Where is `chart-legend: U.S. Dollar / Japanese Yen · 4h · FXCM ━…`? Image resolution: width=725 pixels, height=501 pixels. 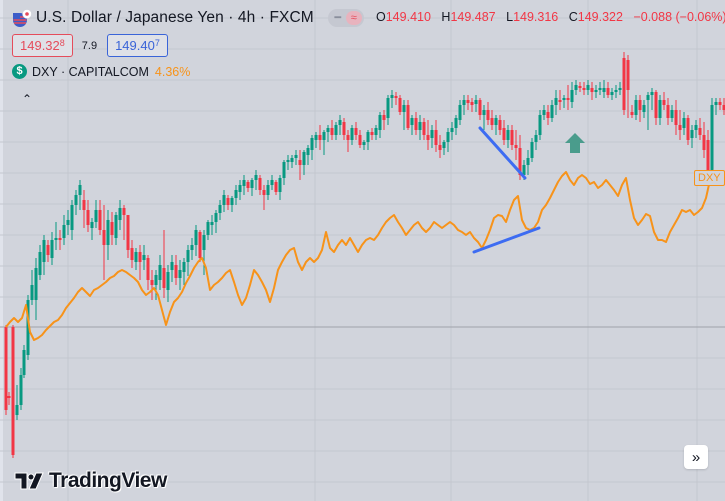
chart-legend: U.S. Dollar / Japanese Yen · 4h · FXCM ━… is located at coordinates (188, 43).